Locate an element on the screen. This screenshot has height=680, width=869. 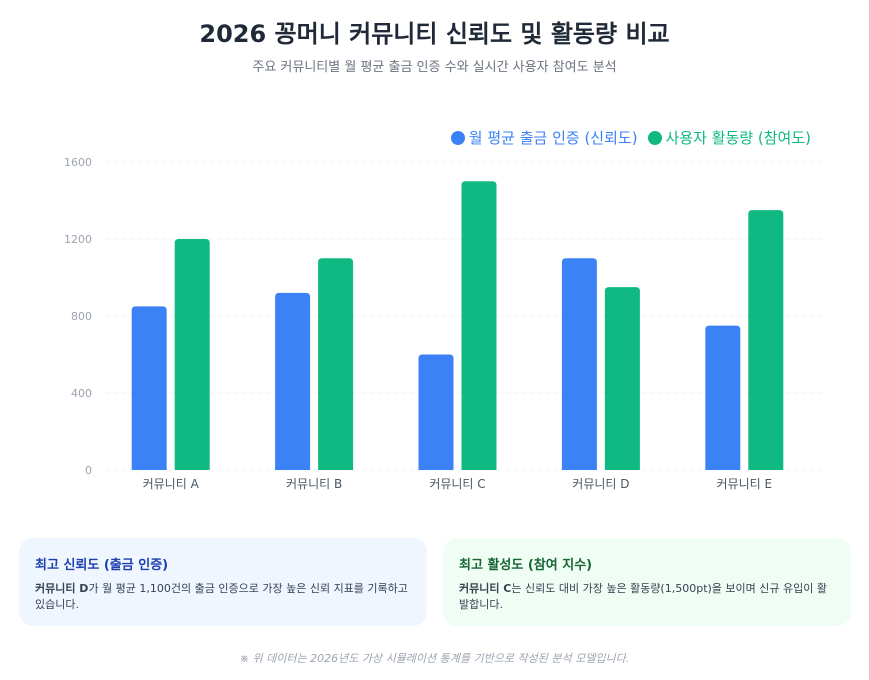
legend-label: 월 평균 출금 인증 (신뢰도) is located at coordinates (553, 138).